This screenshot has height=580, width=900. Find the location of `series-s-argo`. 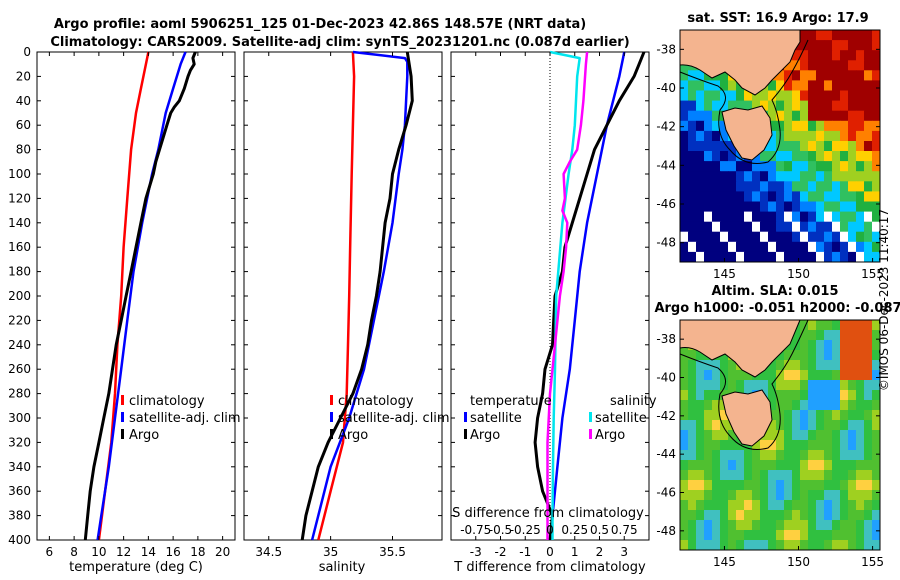

series-s-argo is located at coordinates (567, 295).